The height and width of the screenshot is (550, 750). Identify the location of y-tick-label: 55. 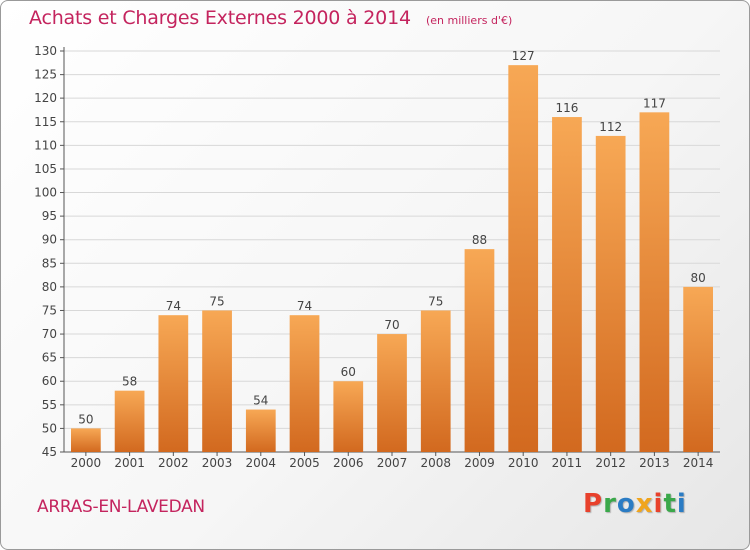
(49, 405).